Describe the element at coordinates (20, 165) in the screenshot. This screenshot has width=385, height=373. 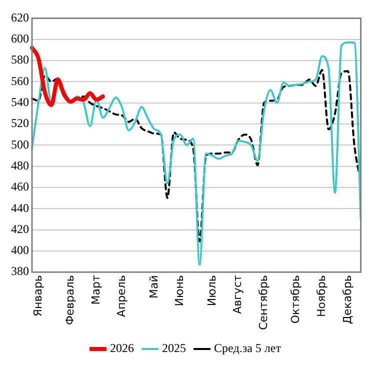
I see `y-tick-label: 480` at that location.